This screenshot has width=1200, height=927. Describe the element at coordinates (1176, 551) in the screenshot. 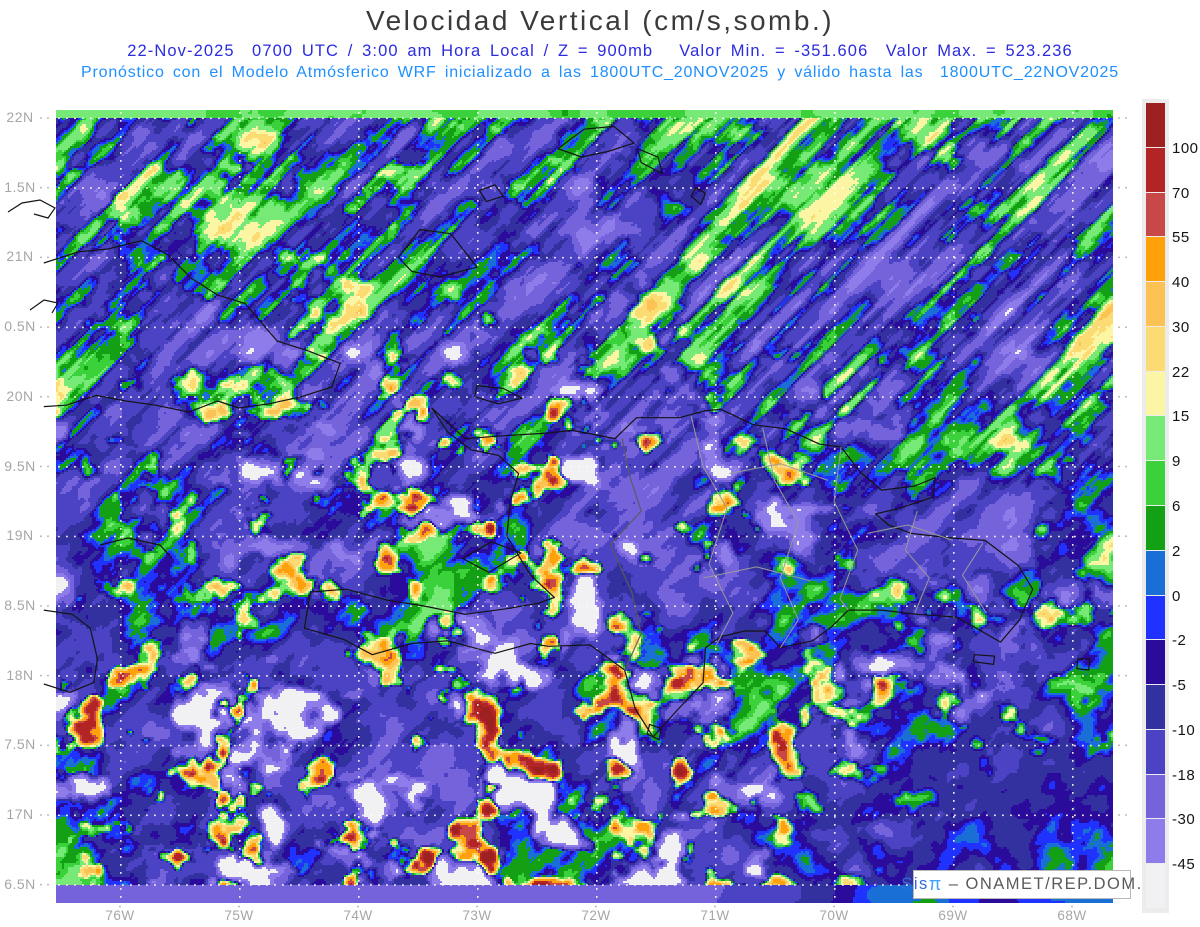

I see `colorbar-tick-label: 2` at that location.